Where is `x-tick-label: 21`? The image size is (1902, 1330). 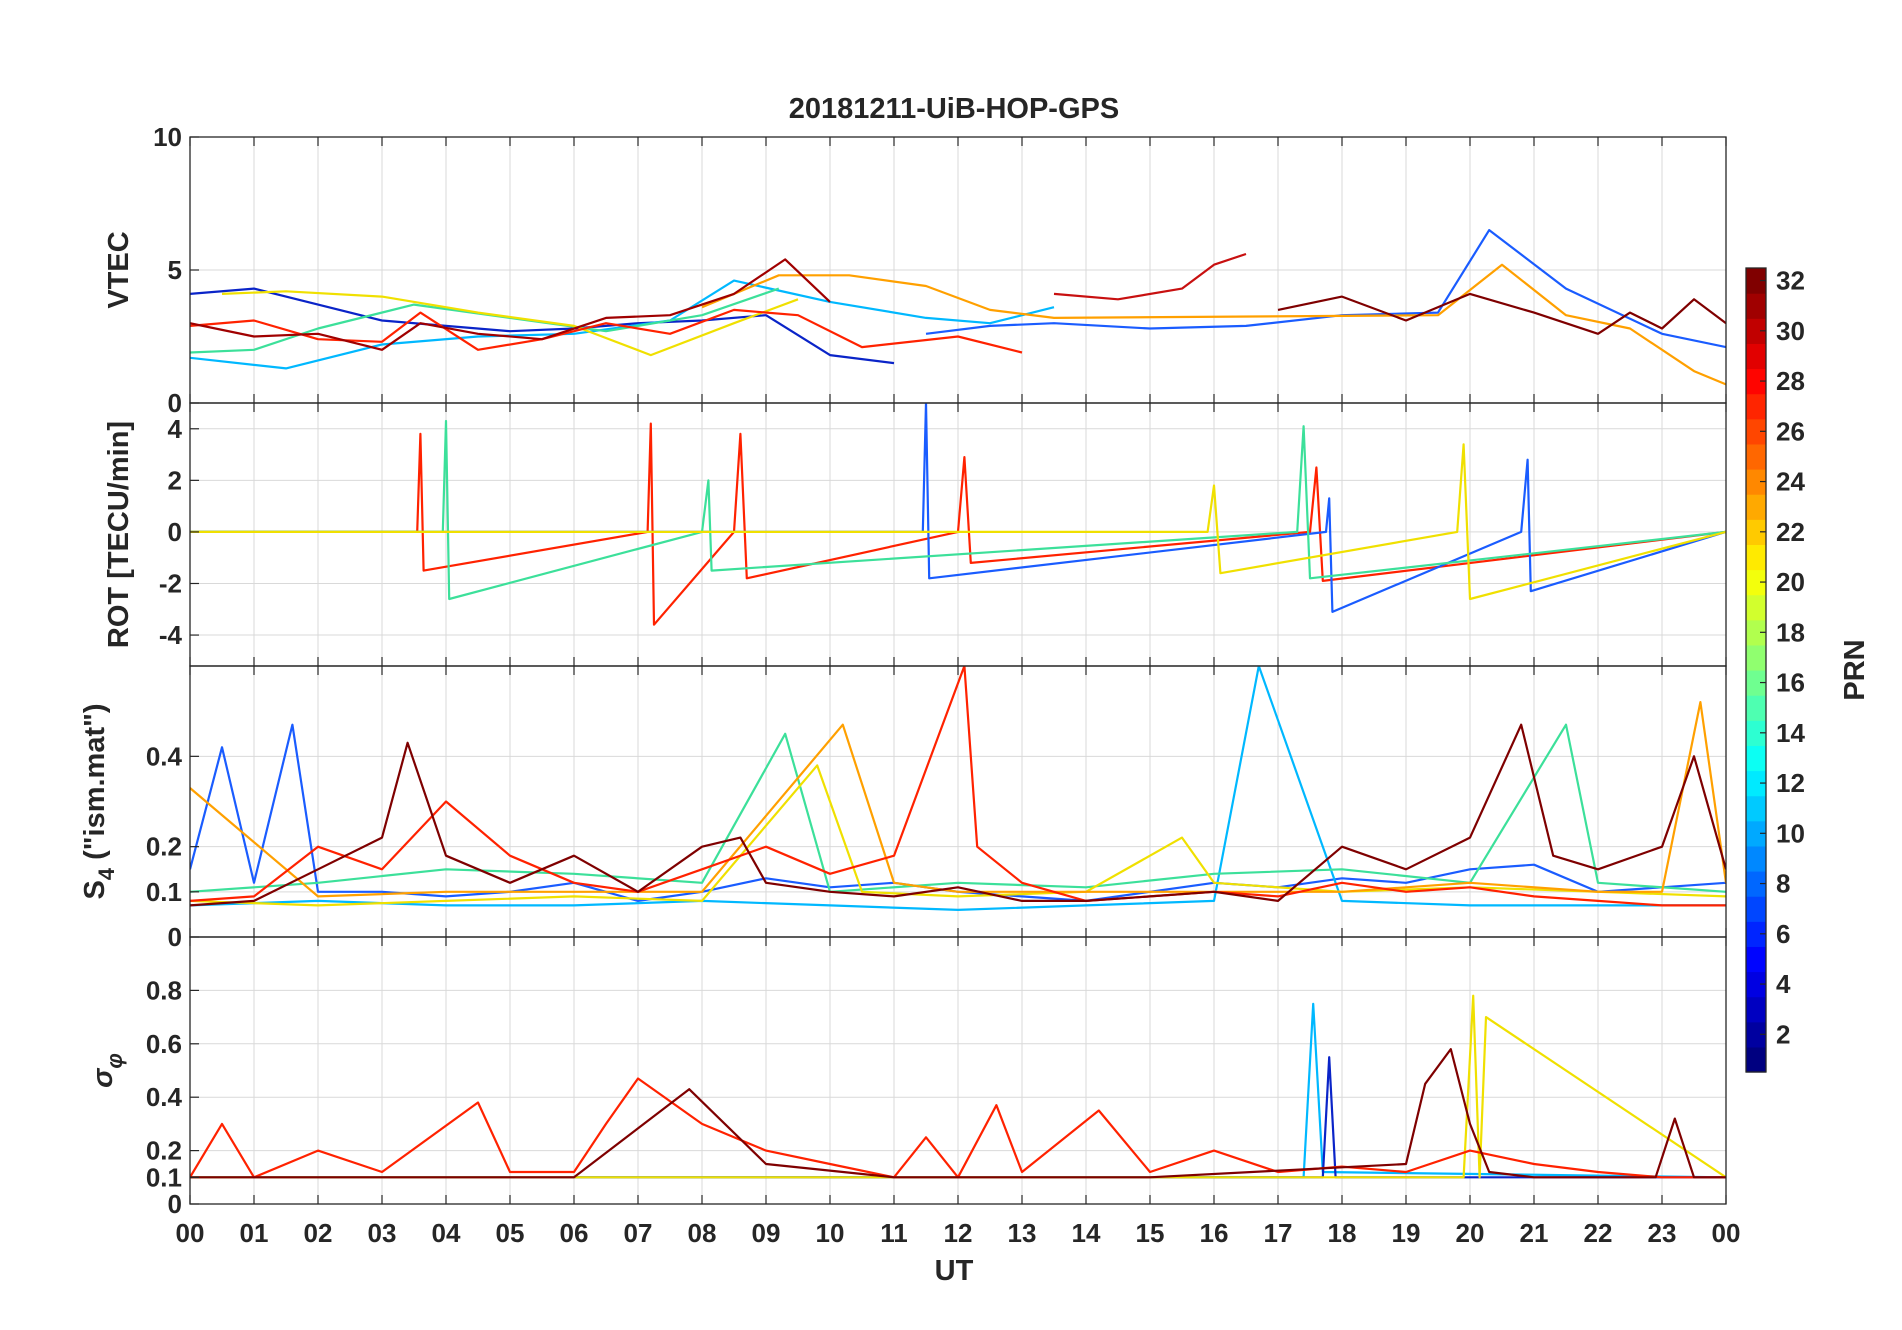
x-tick-label: 21 is located at coordinates (1534, 1233).